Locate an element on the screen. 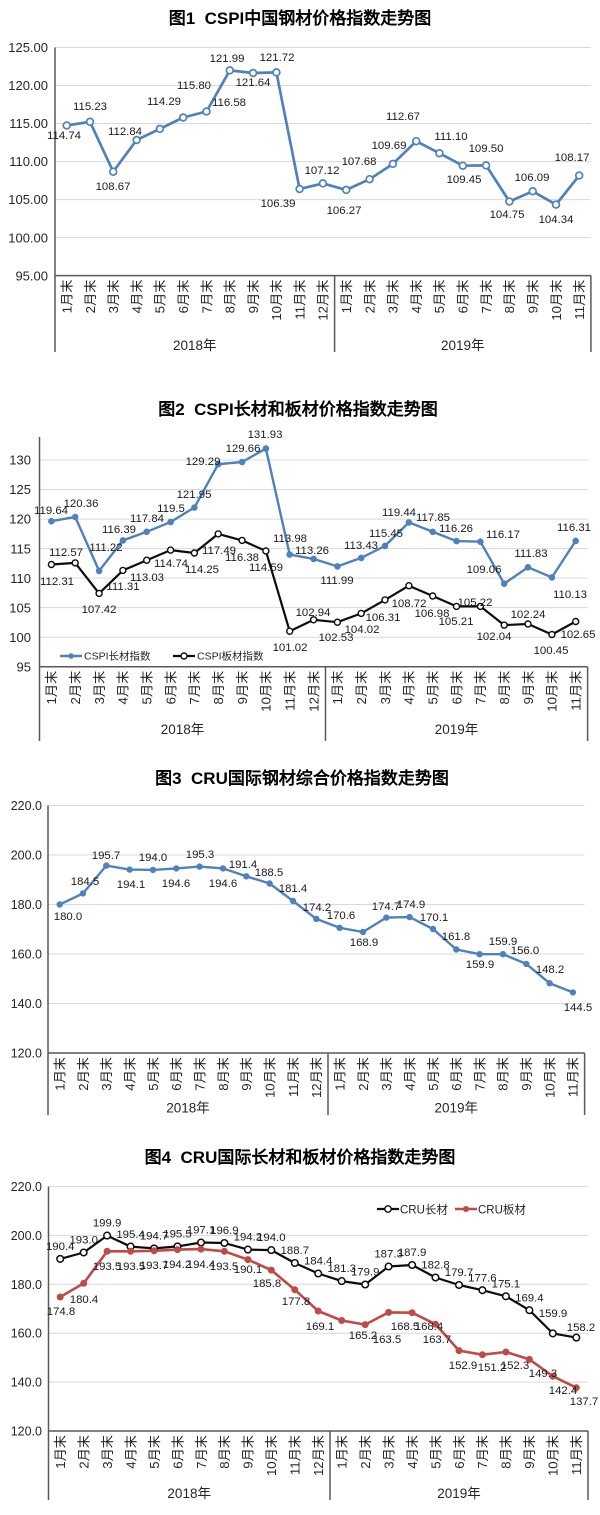  svg-text: 131.93 is located at coordinates (265, 435).